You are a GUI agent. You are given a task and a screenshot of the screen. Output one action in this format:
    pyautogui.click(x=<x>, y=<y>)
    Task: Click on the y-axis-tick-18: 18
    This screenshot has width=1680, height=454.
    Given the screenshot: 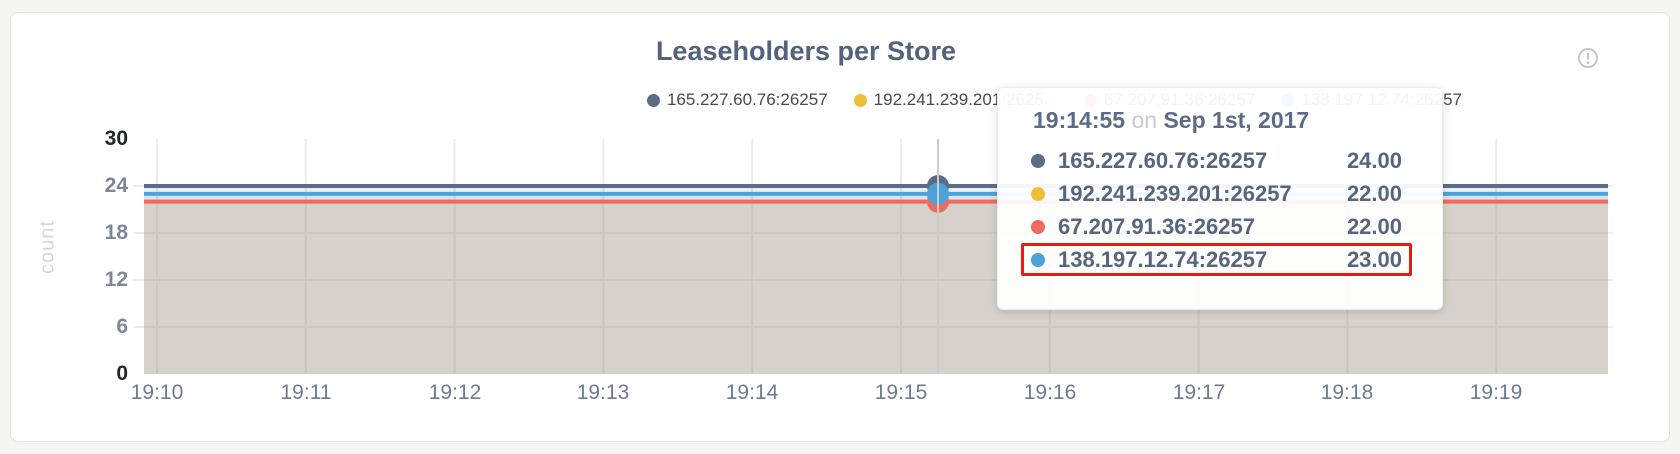 What is the action you would take?
    pyautogui.click(x=116, y=232)
    